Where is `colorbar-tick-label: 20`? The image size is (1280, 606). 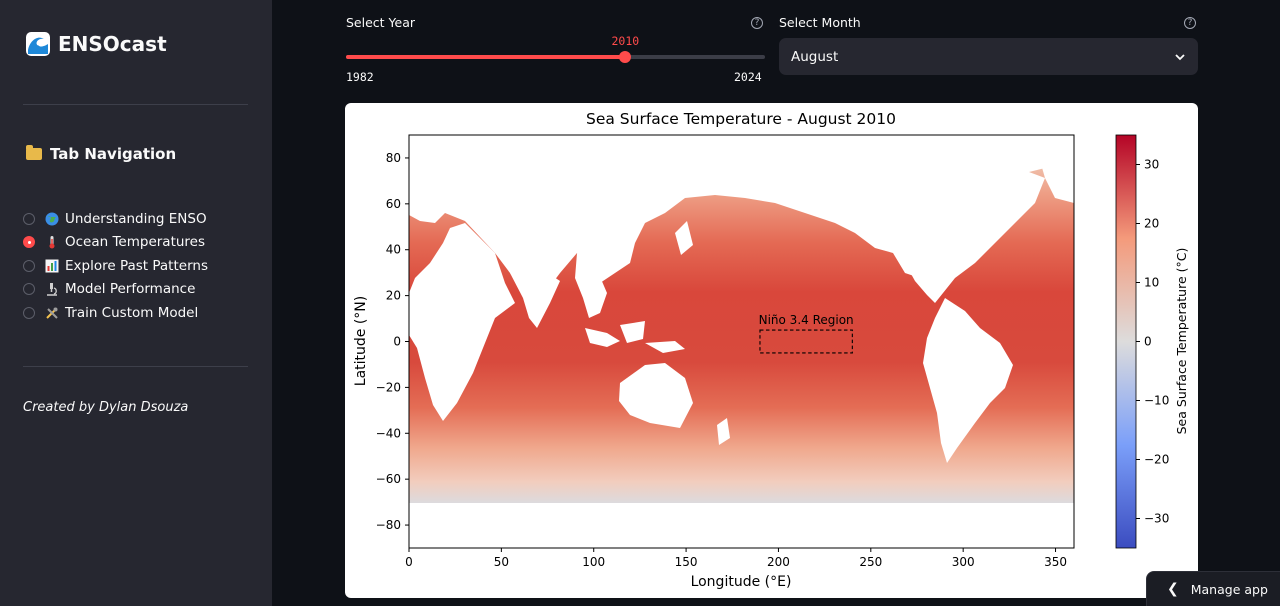 colorbar-tick-label: 20 is located at coordinates (1151, 224).